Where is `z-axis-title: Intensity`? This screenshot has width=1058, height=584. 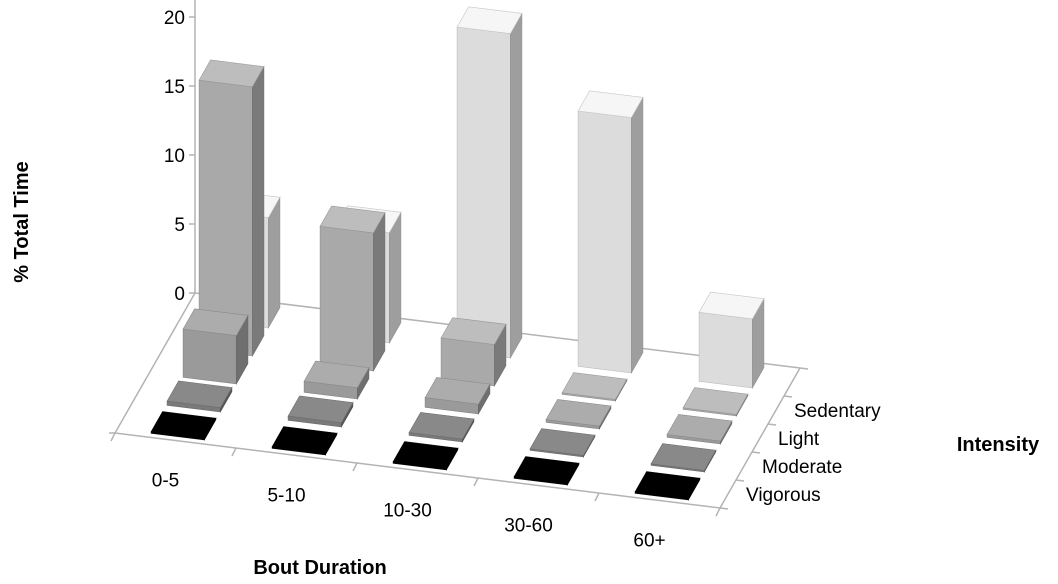
z-axis-title: Intensity is located at coordinates (998, 445).